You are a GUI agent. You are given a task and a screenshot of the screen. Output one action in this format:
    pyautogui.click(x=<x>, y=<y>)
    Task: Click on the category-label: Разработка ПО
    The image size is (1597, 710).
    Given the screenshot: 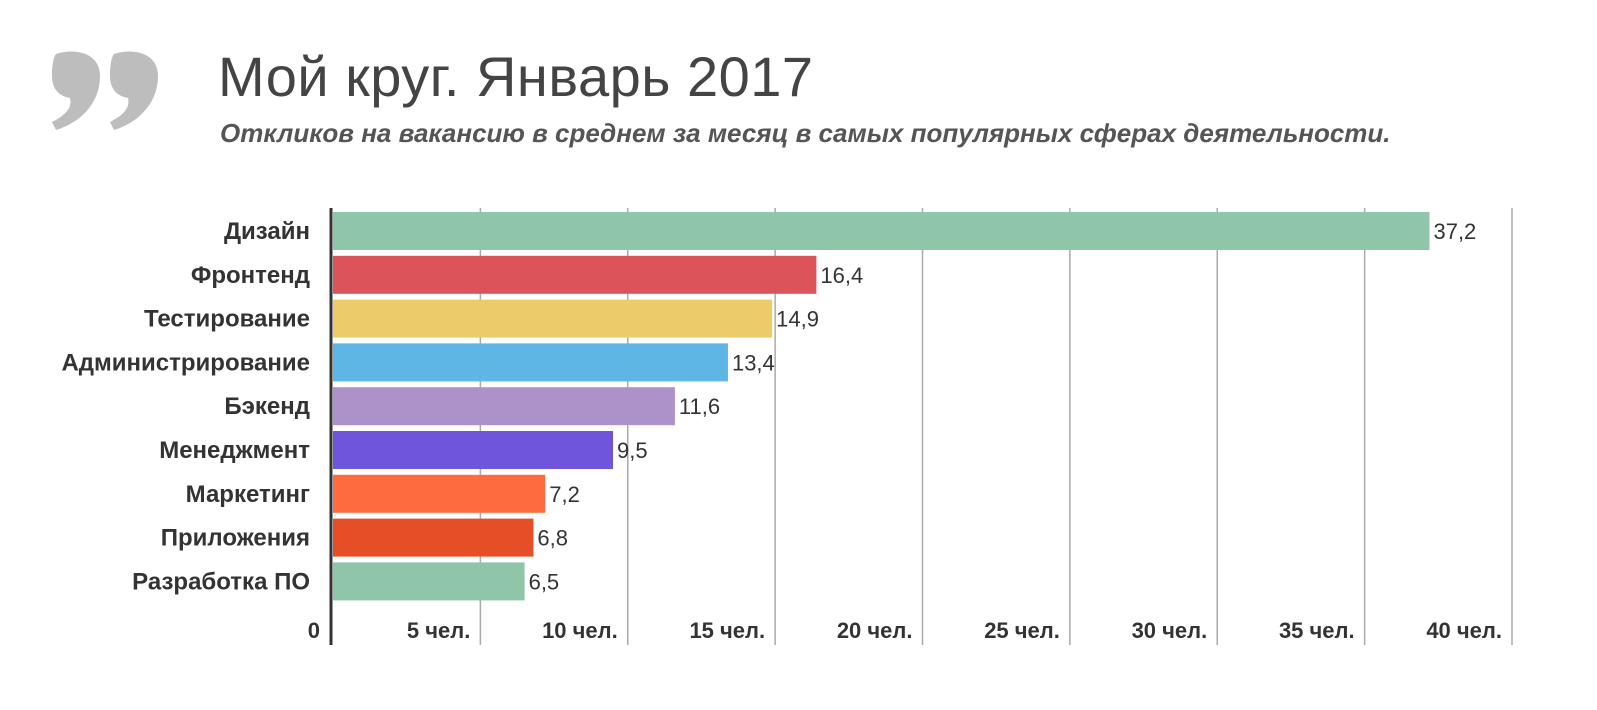 What is the action you would take?
    pyautogui.click(x=221, y=581)
    